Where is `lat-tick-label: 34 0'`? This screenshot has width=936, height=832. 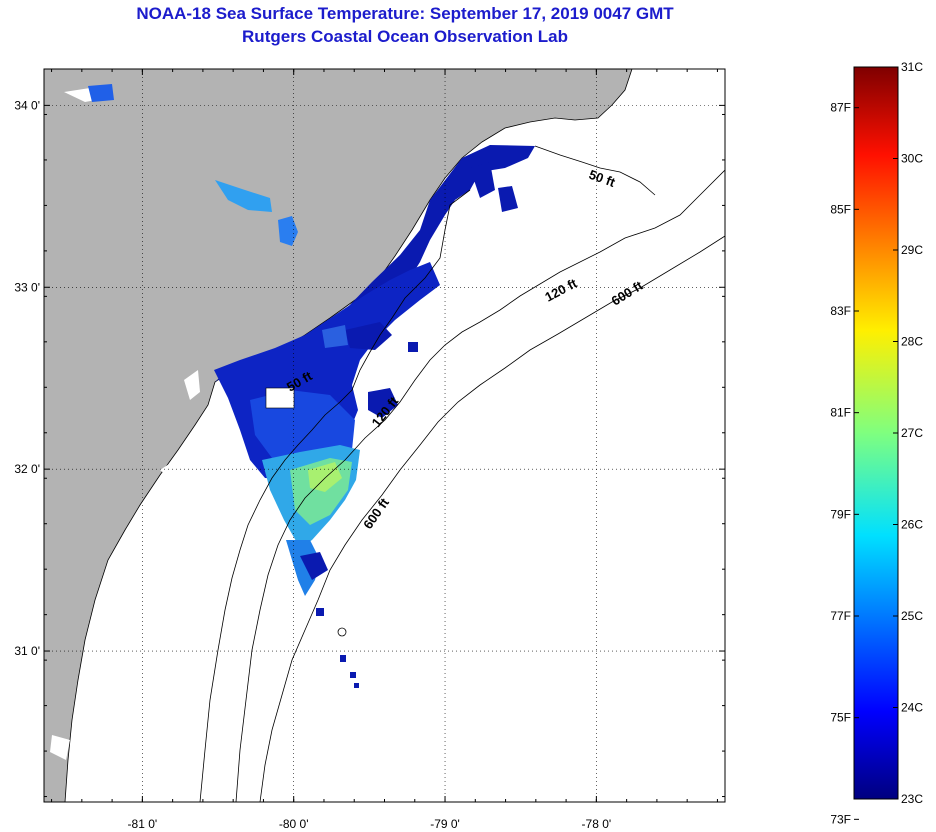
lat-tick-label: 34 0' is located at coordinates (27, 105).